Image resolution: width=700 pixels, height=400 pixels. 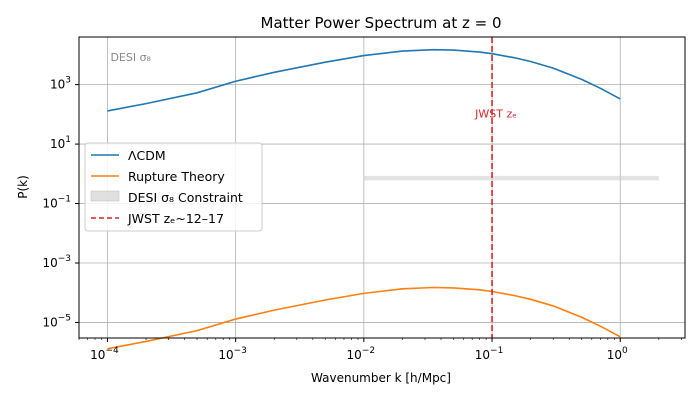 What do you see at coordinates (60, 143) in the screenshot?
I see `y-tick-label: 10¹` at bounding box center [60, 143].